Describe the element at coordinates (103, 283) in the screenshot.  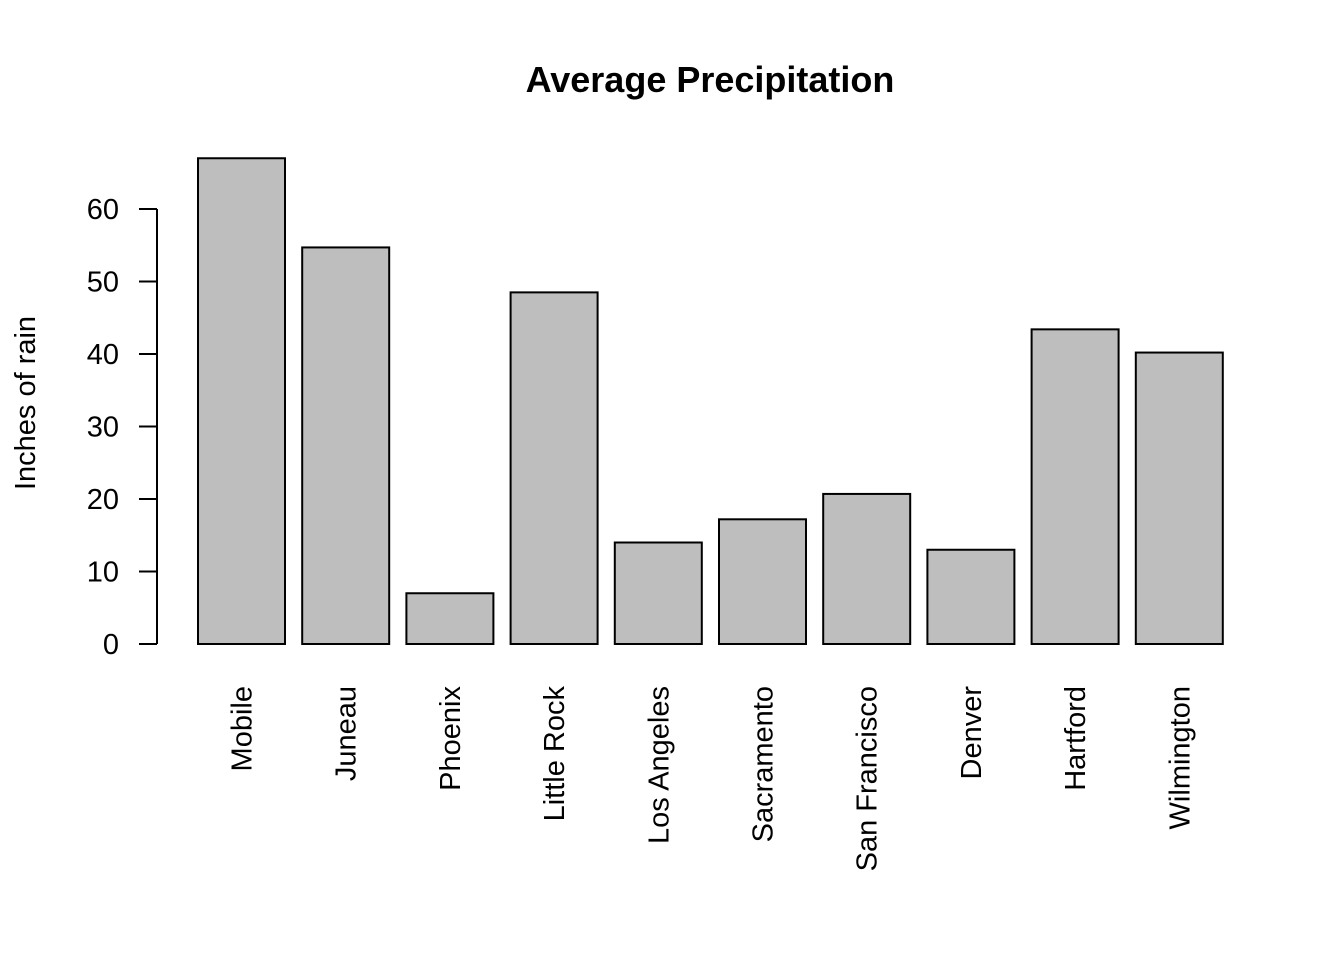
I see `y-tick-label: 50` at that location.